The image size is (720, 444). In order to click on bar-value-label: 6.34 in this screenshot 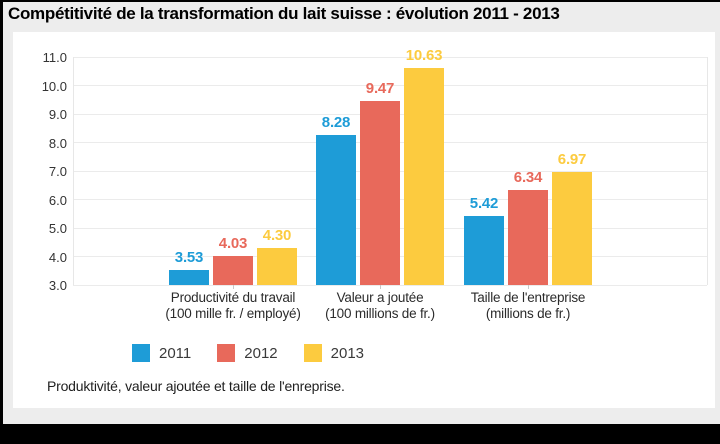, I will do `click(528, 177)`.